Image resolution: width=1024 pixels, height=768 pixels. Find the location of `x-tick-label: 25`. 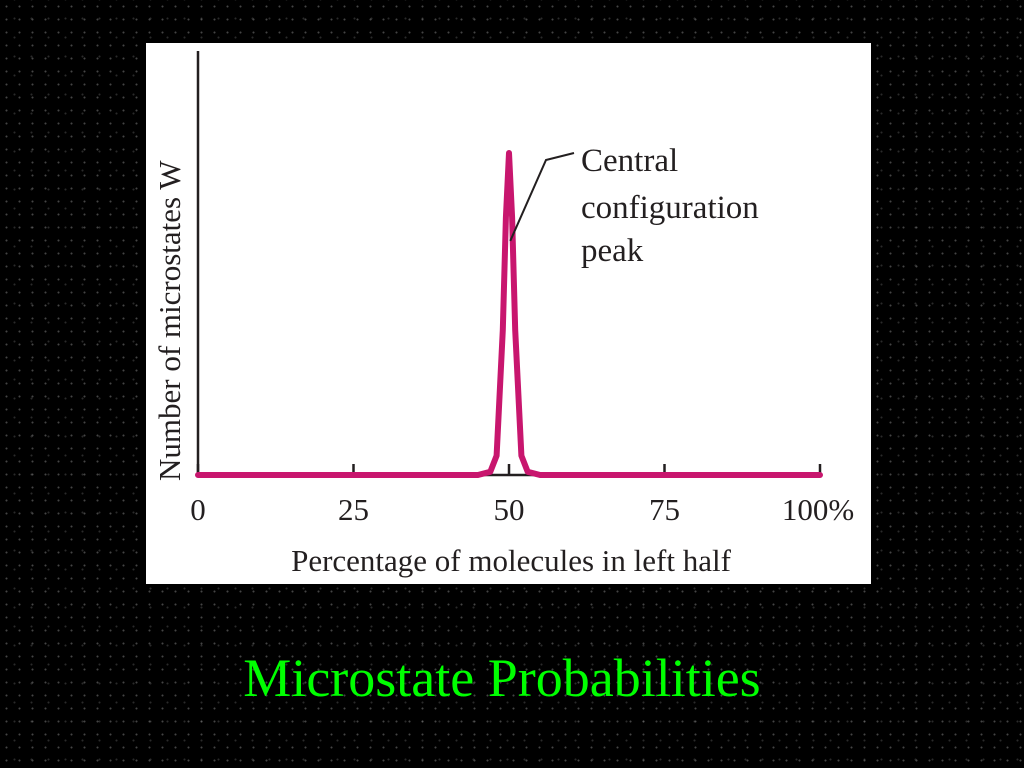

x-tick-label: 25 is located at coordinates (353, 509).